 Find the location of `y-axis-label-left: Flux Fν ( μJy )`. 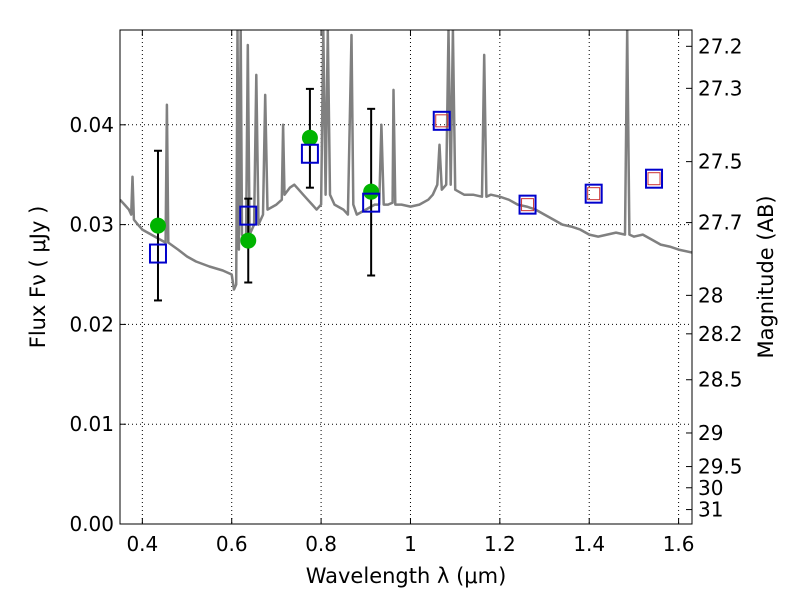

y-axis-label-left: Flux Fν ( μJy ) is located at coordinates (38, 277).